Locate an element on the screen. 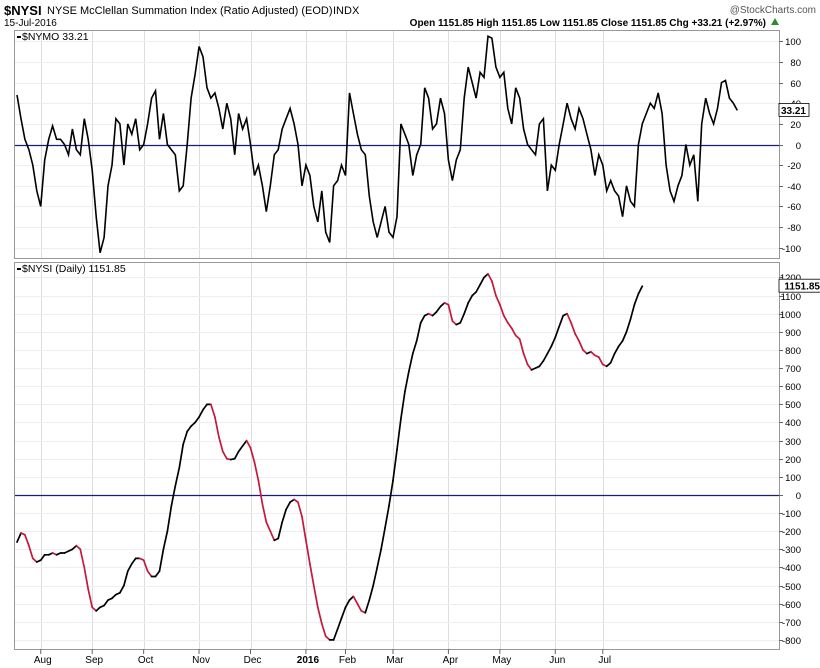  nymo-y-tick-label: 80 is located at coordinates (795, 63).